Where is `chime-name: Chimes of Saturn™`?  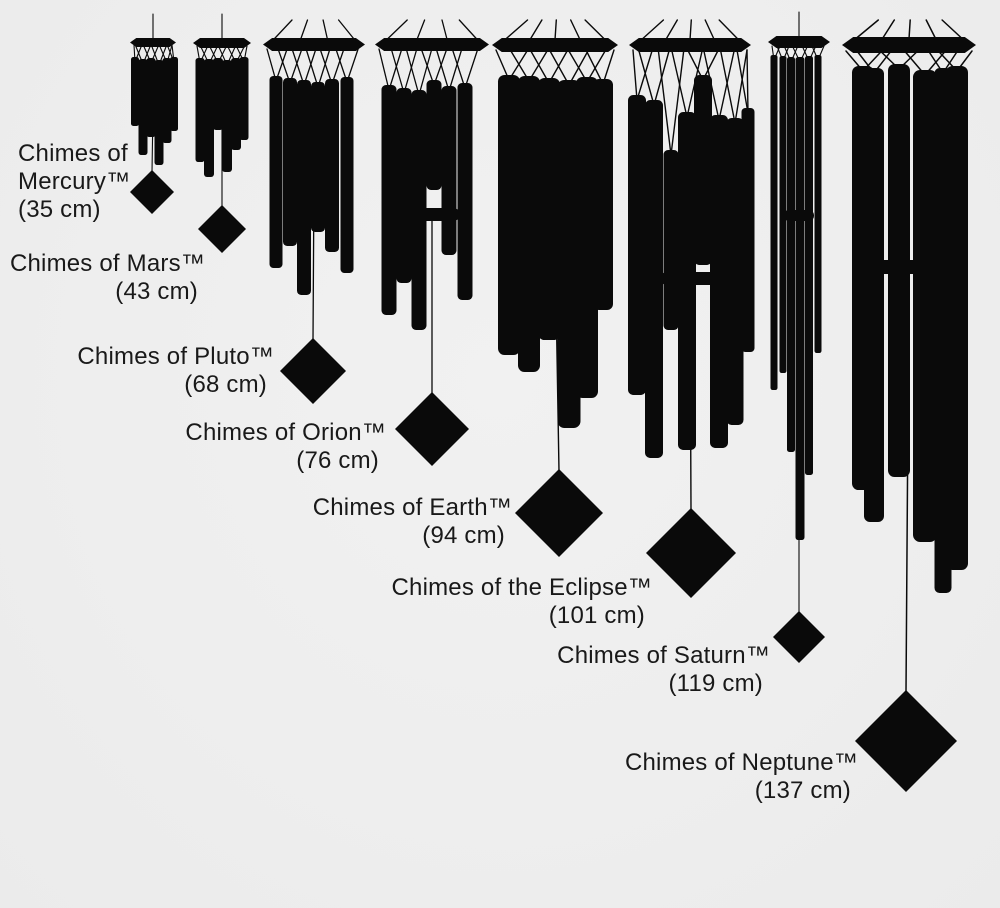 chime-name: Chimes of Saturn™ is located at coordinates (663, 655).